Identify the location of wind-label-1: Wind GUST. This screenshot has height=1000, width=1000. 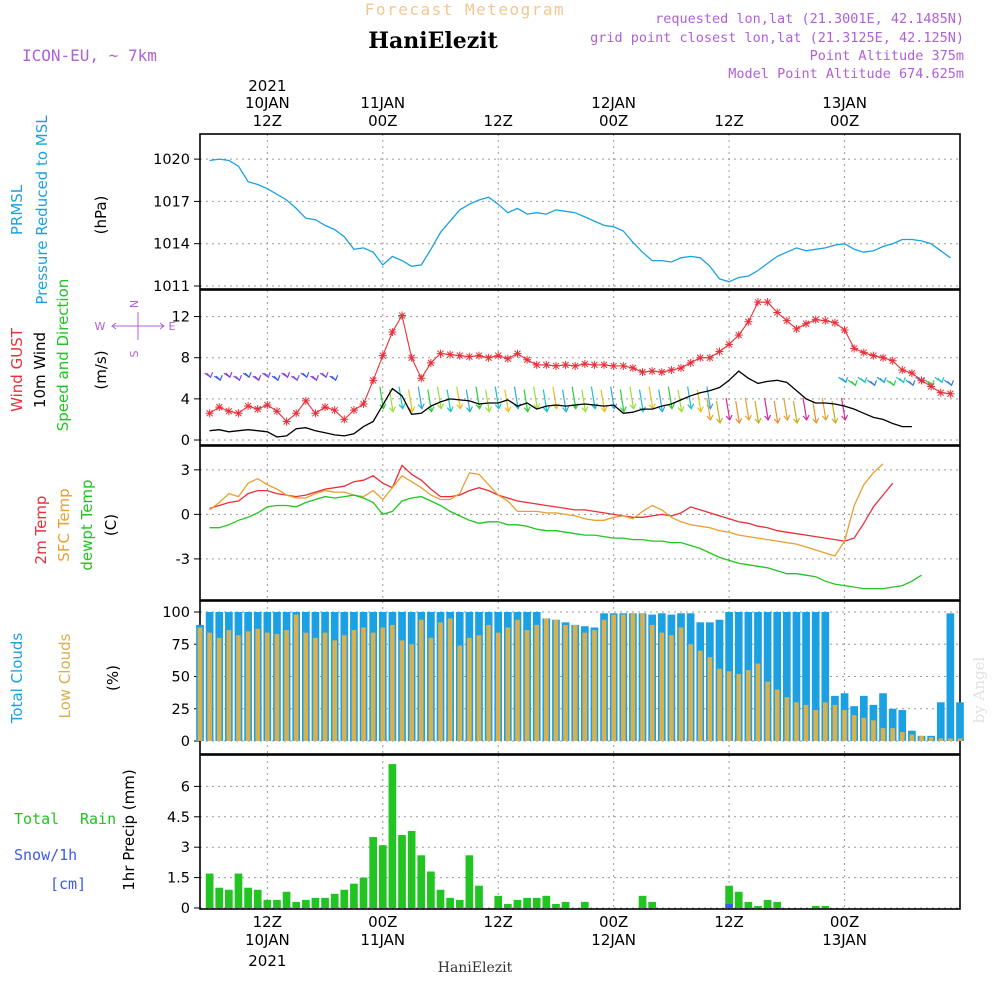
(17, 369).